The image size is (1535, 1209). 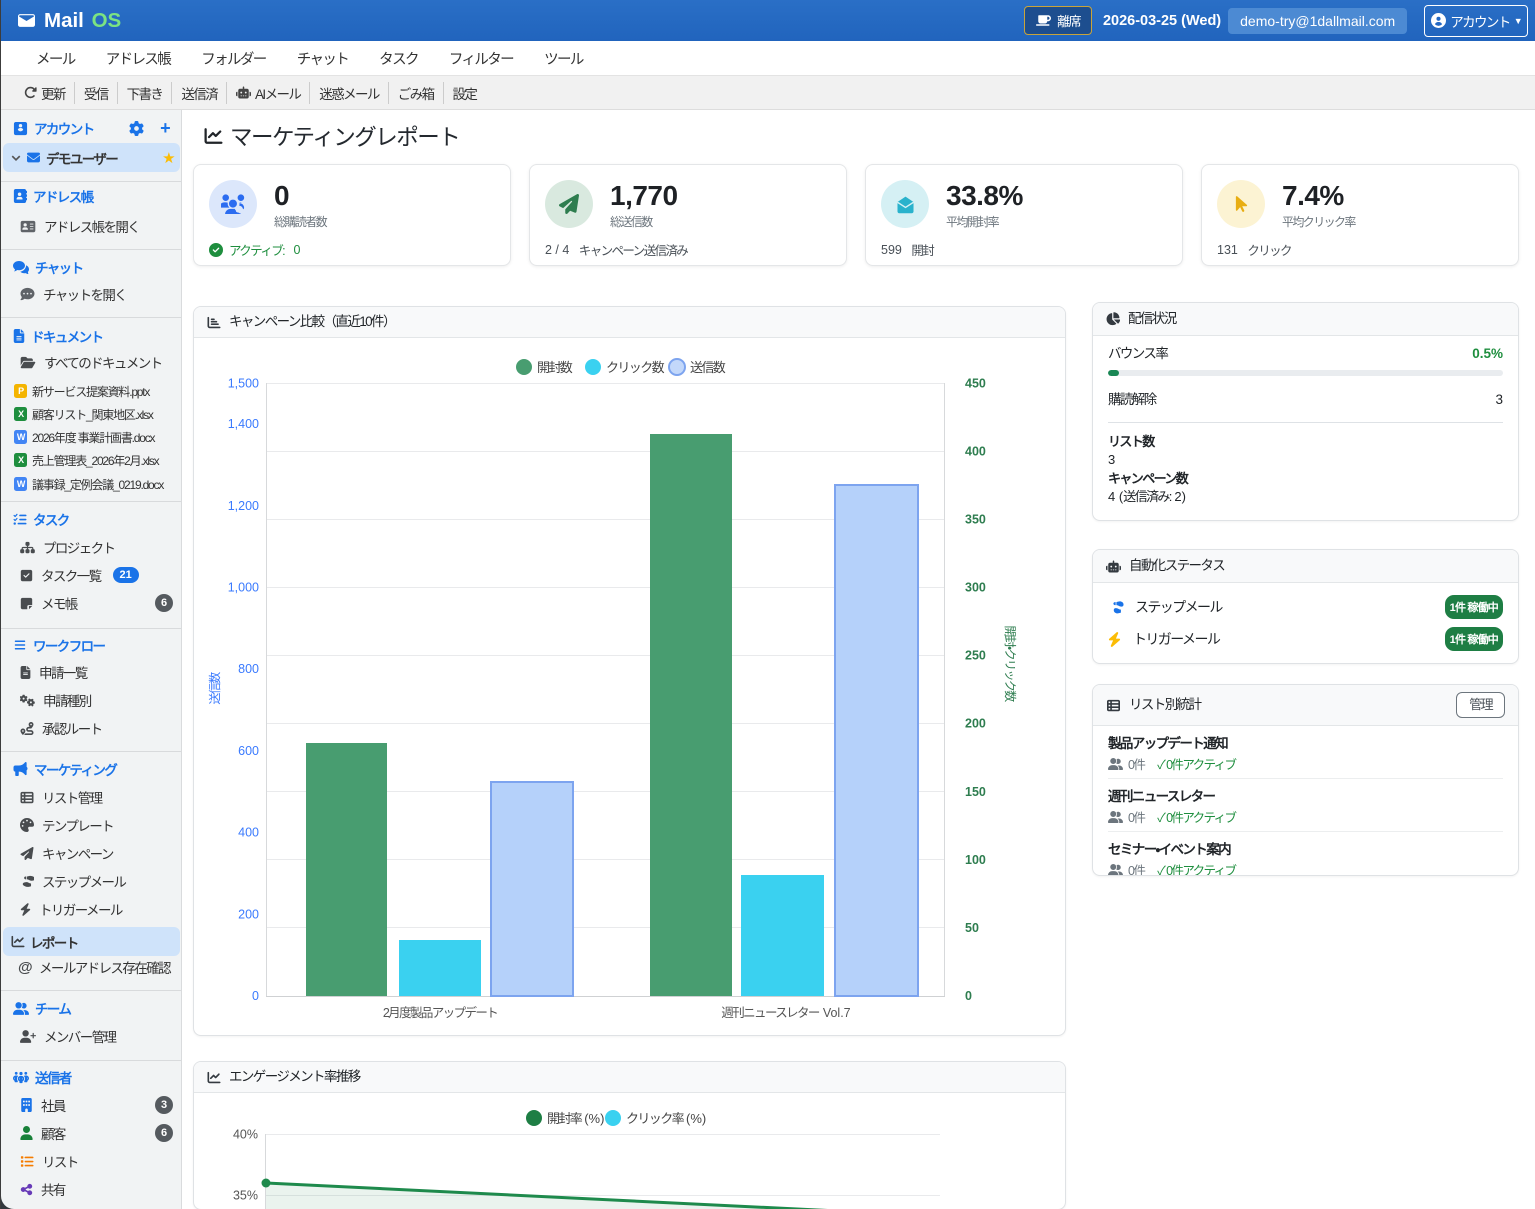 I want to click on svg-text:開封率(%): 開封率 (%), so click(x=575, y=1118).